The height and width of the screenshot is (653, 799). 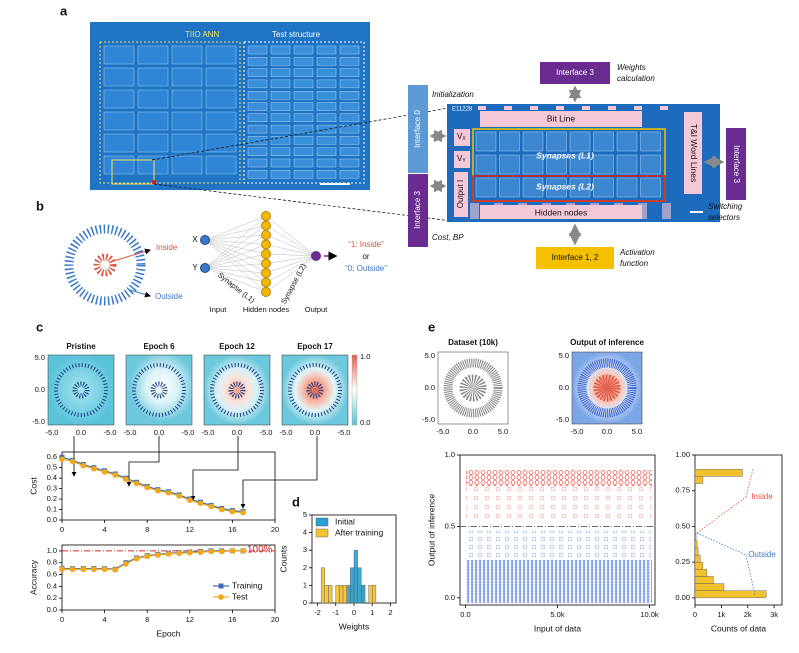 I want to click on x-tick-label: -1, so click(x=335, y=612).